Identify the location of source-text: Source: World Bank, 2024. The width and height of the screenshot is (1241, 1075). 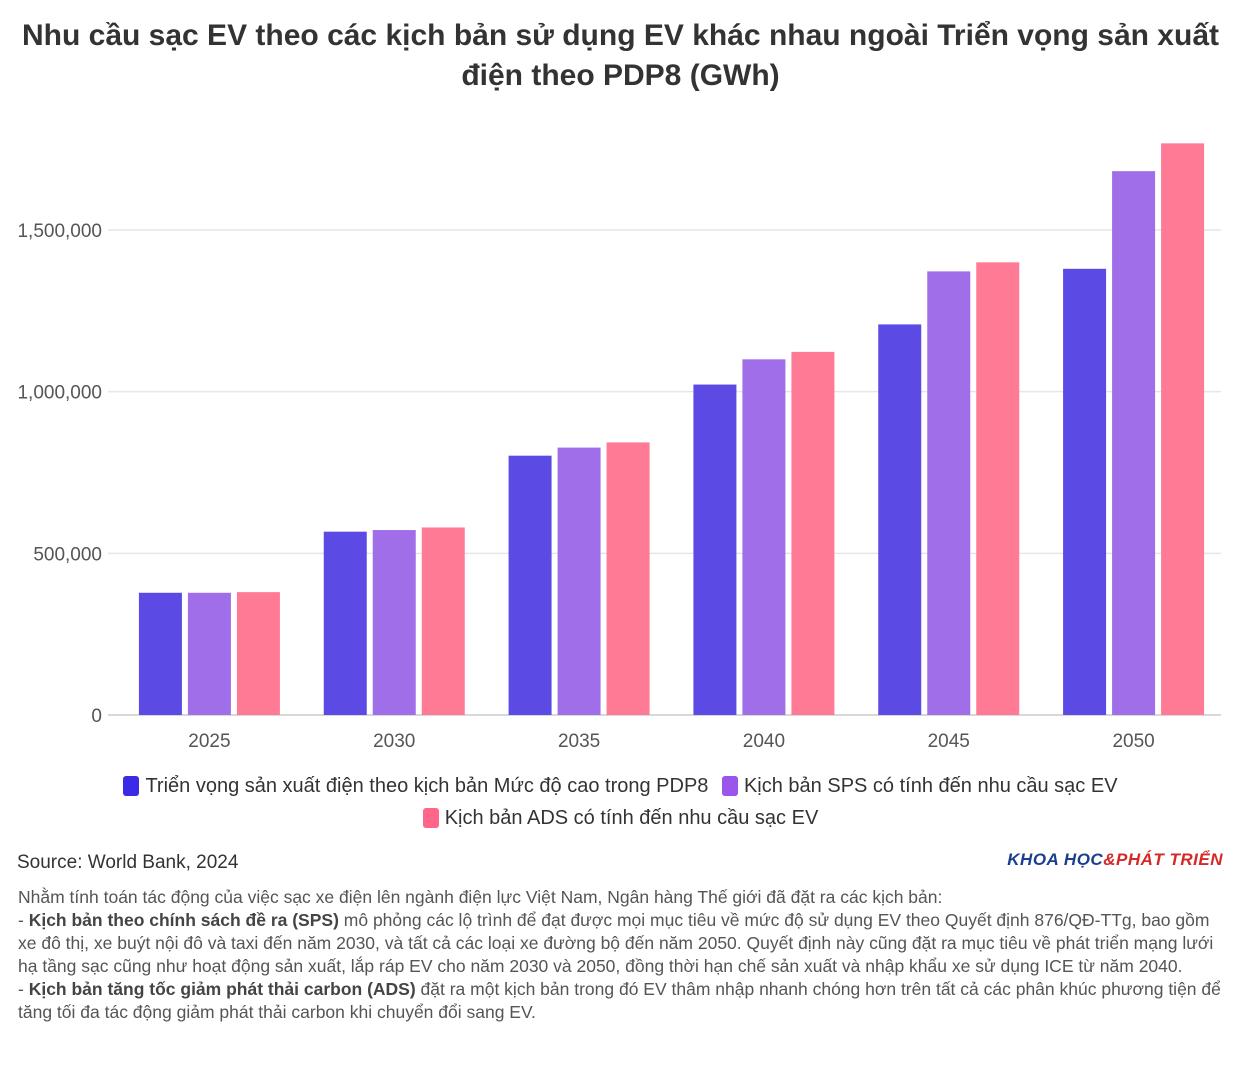
(128, 862).